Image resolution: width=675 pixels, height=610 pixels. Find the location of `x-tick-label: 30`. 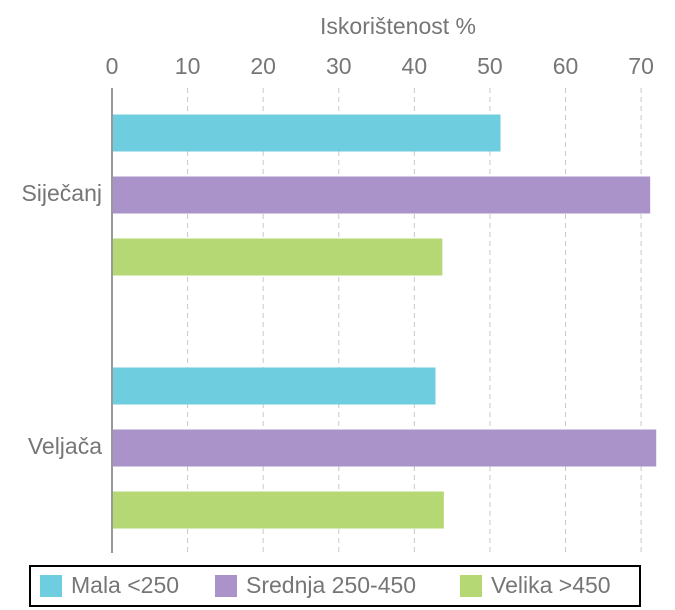

x-tick-label: 30 is located at coordinates (339, 66).